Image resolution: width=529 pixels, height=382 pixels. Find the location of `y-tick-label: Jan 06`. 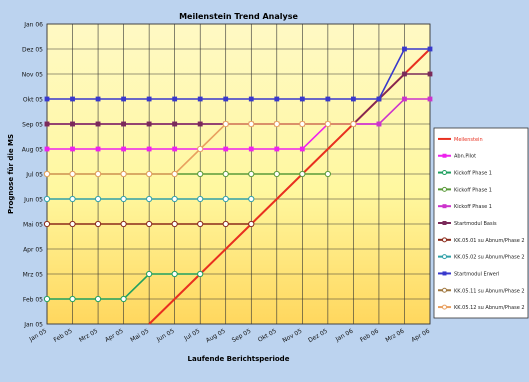

y-tick-label: Jan 06 is located at coordinates (33, 25).